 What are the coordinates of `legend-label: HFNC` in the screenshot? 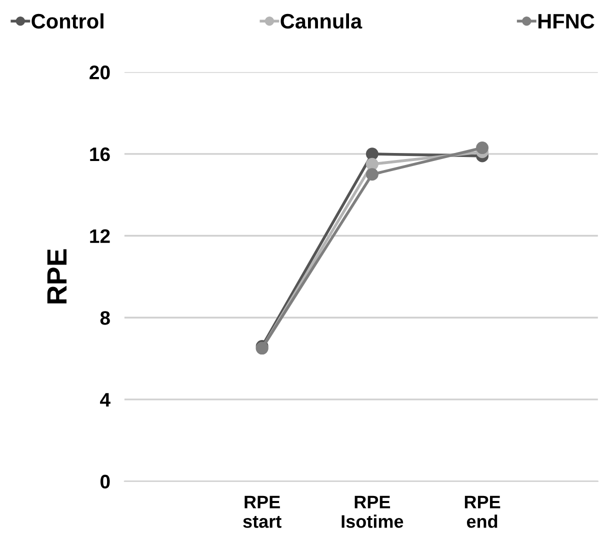 It's located at (566, 21).